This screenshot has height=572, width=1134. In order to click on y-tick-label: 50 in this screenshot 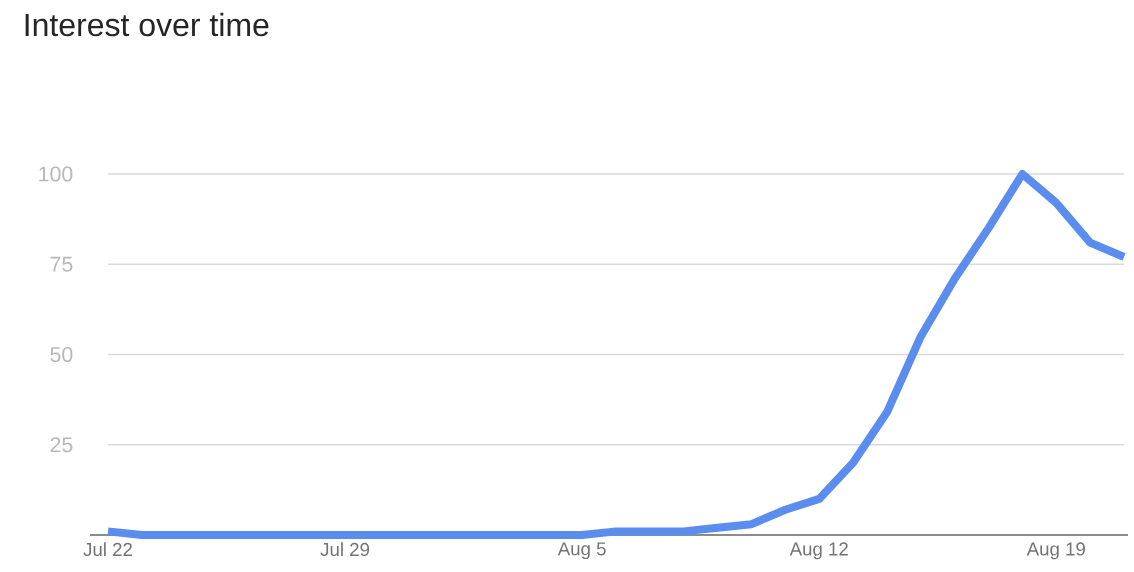, I will do `click(61, 354)`.